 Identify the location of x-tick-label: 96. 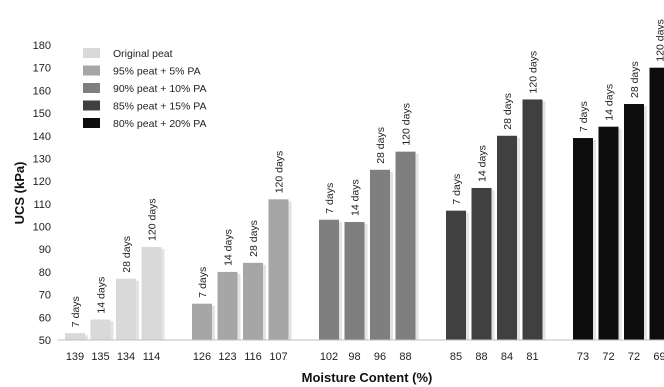
(380, 357).